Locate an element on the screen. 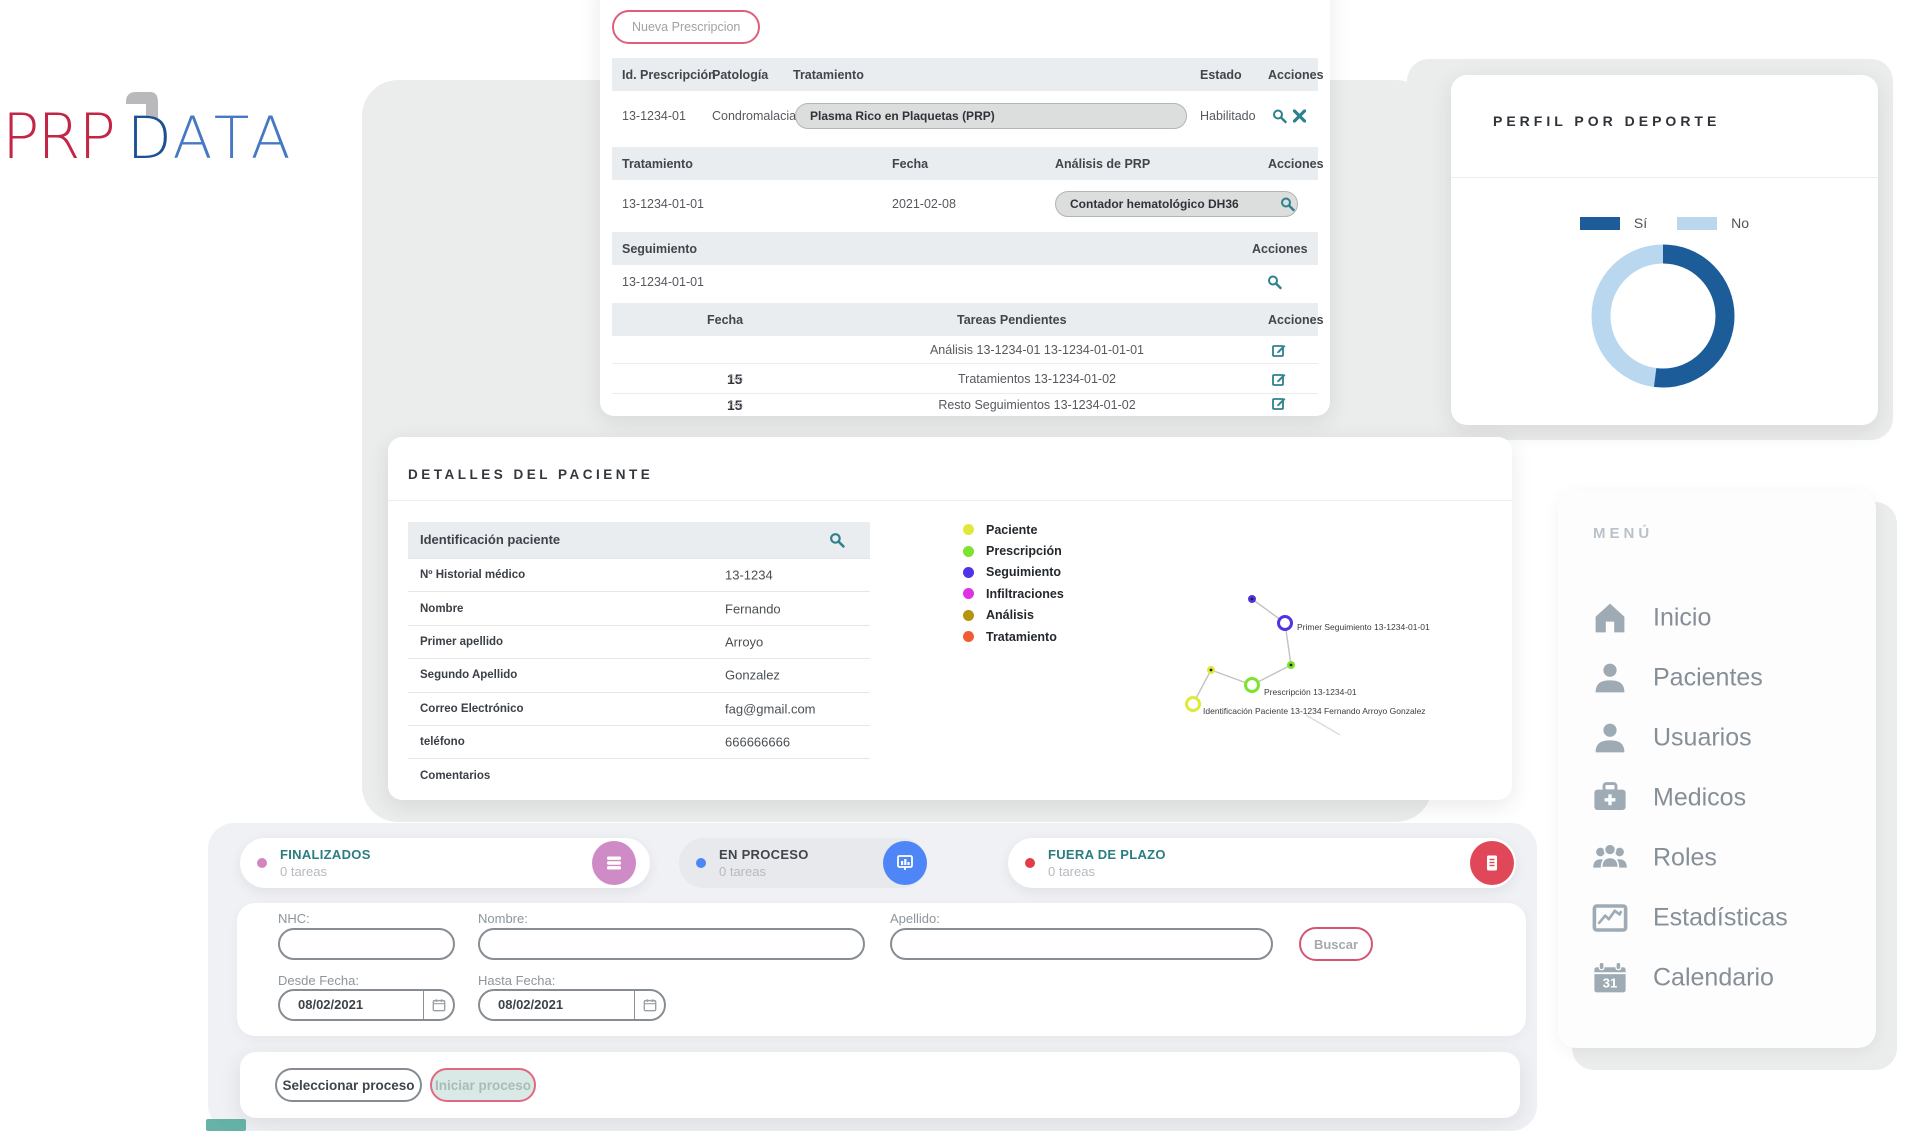 This screenshot has height=1131, width=1920. legend-item: Prescripción is located at coordinates (1013, 550).